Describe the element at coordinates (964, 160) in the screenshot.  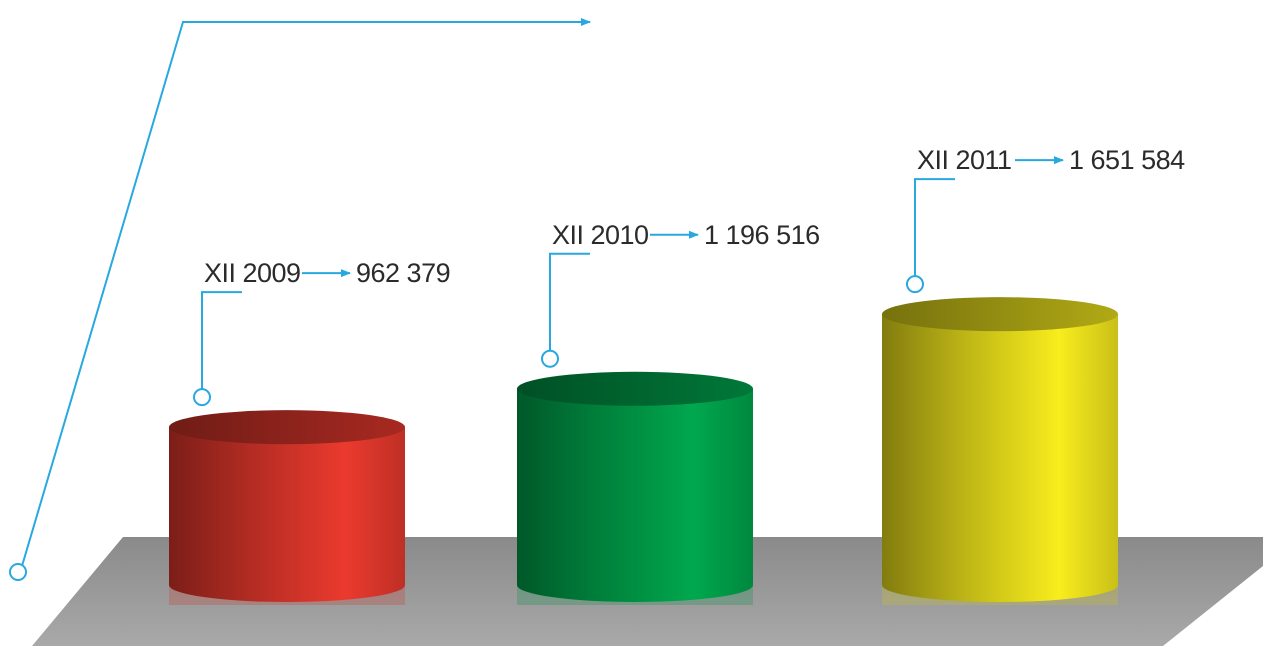
I see `category-label: XII 2011` at that location.